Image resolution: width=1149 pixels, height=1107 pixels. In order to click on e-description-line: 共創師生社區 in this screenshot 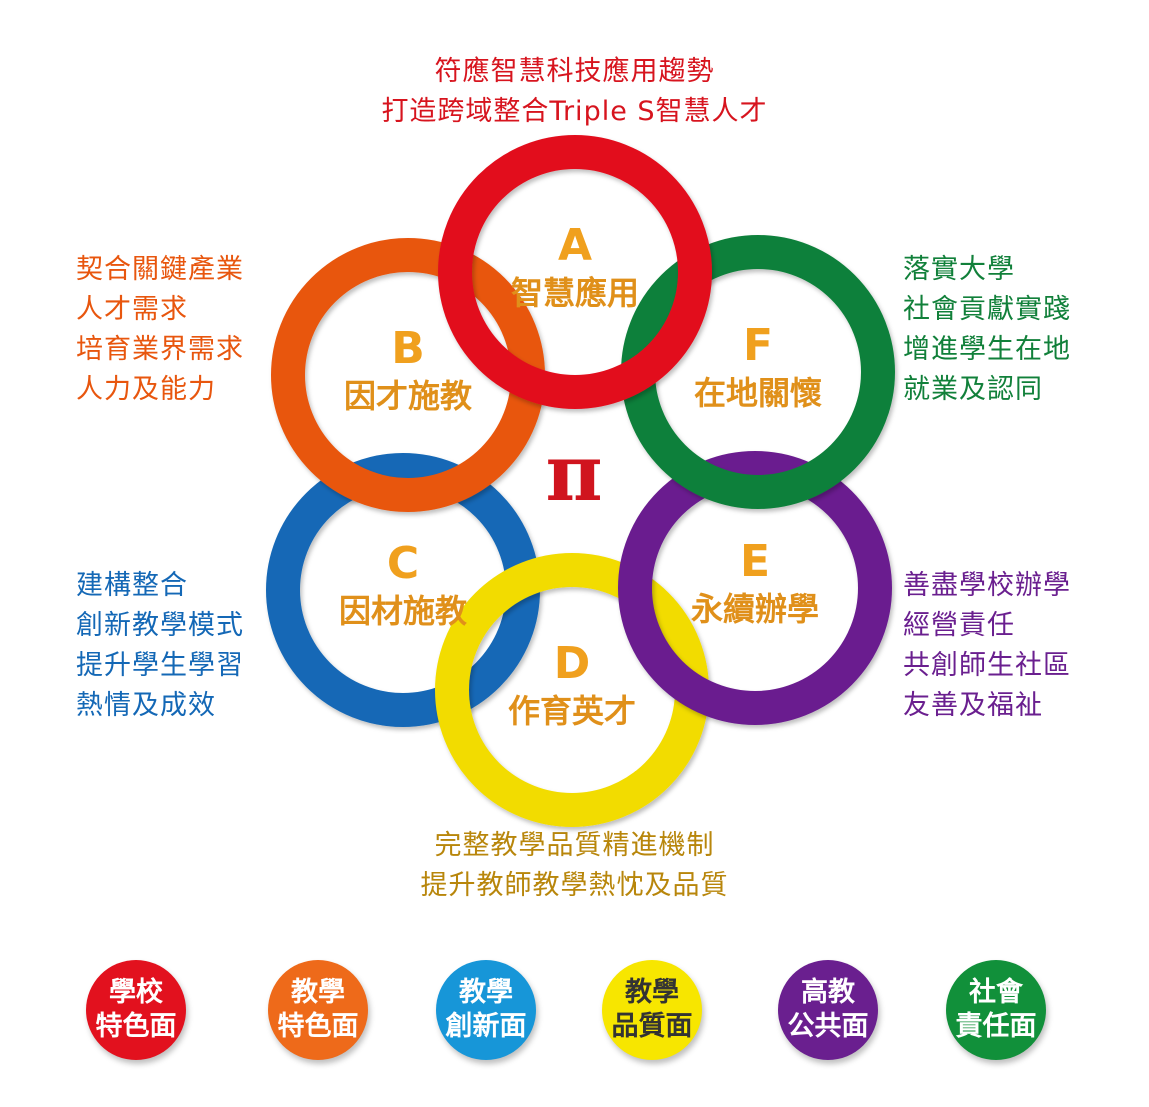, I will do `click(987, 665)`.